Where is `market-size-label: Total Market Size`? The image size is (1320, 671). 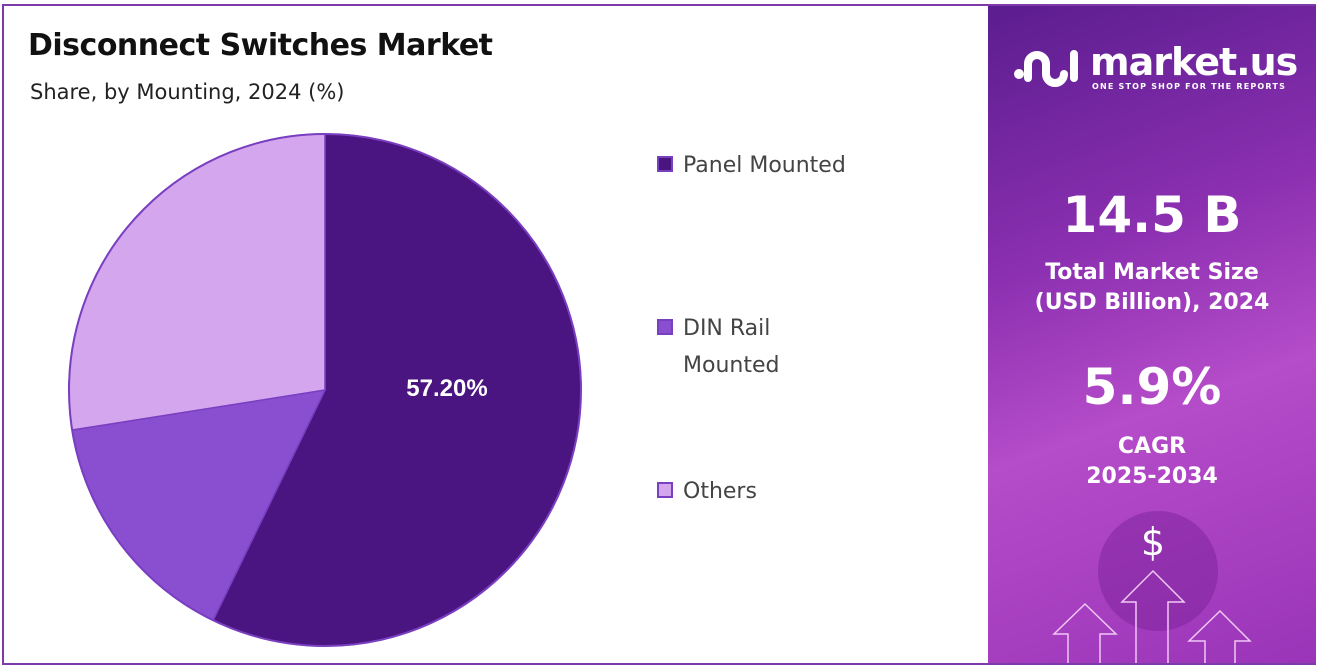 market-size-label: Total Market Size is located at coordinates (1152, 272).